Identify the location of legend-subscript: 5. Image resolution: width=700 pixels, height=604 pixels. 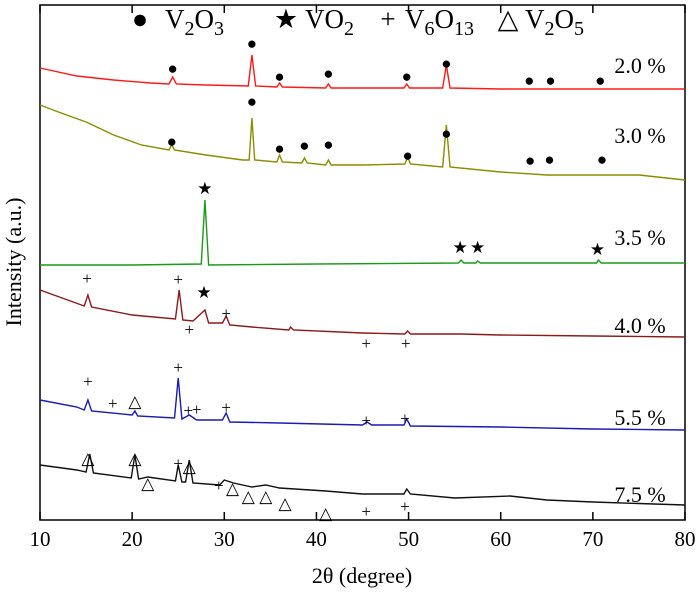
(579, 29).